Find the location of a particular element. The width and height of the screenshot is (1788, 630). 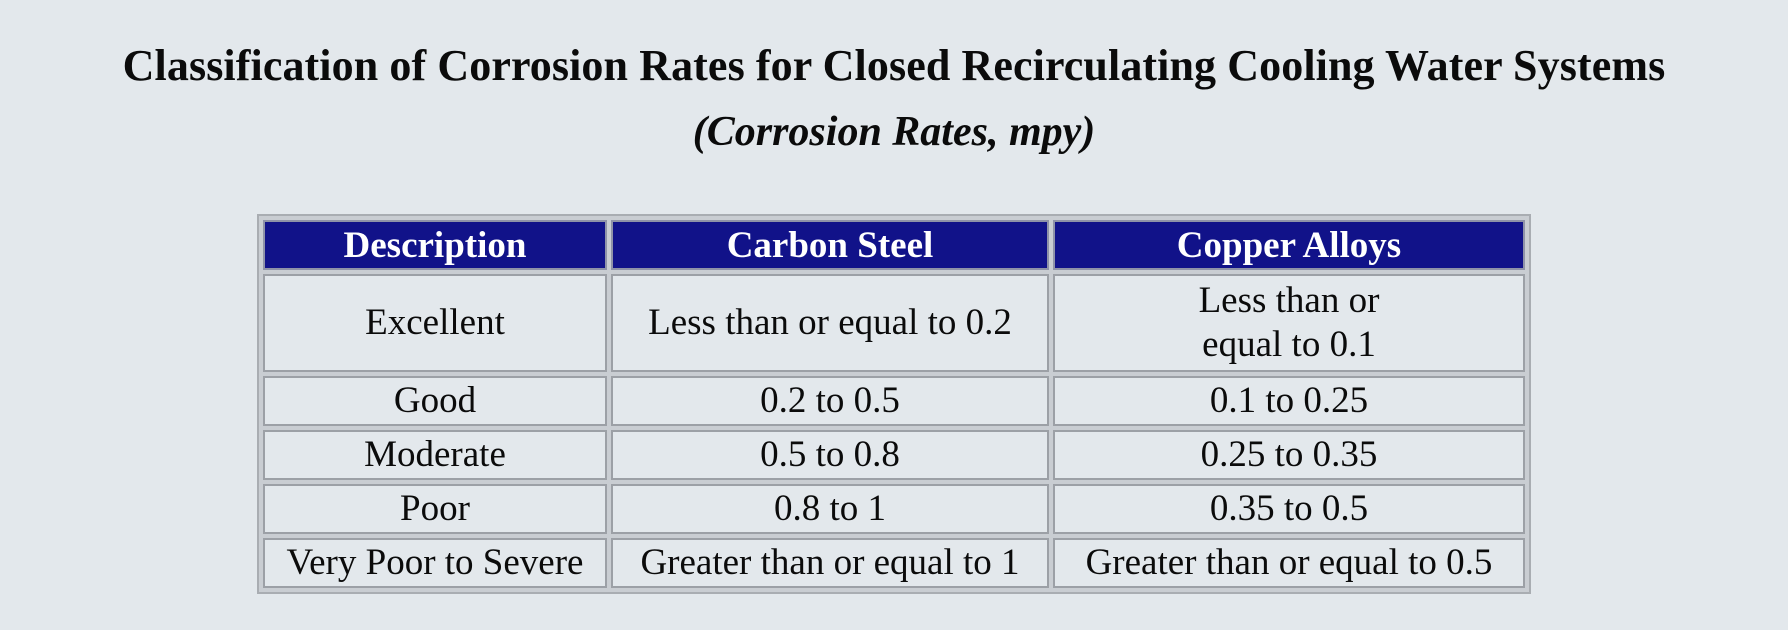

cell-copper-alloys: 0.25 to 0.35 is located at coordinates (1289, 455).